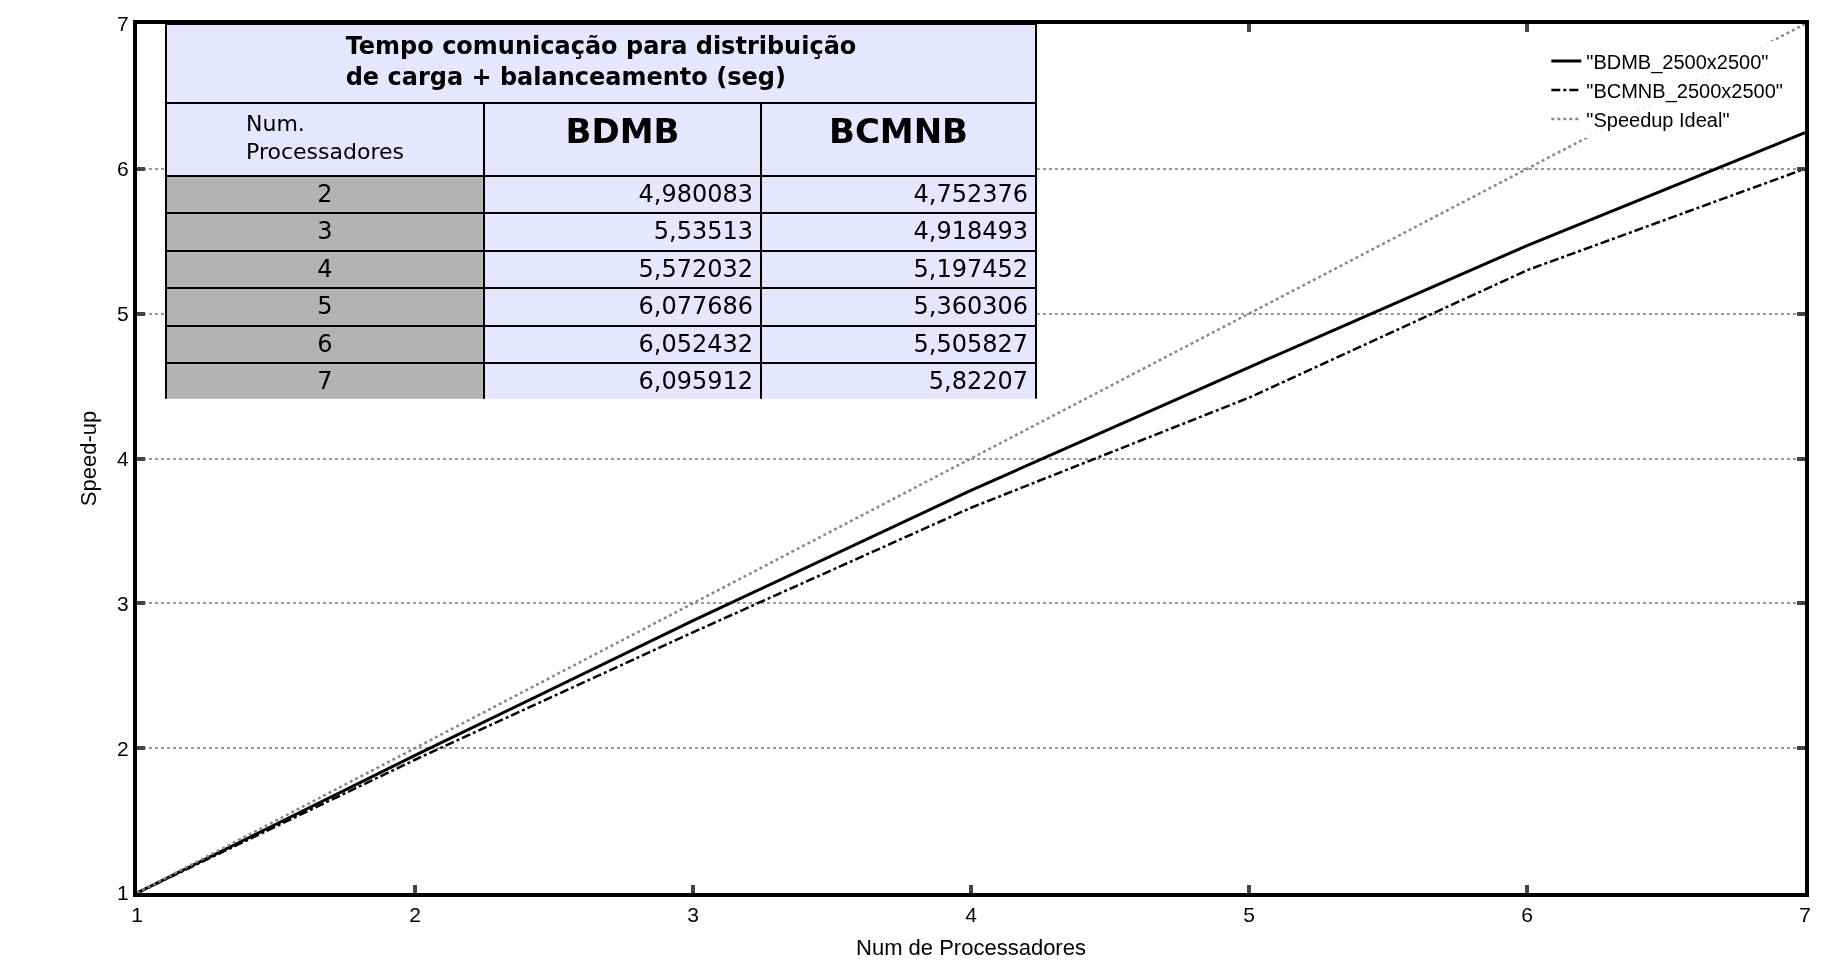  Describe the element at coordinates (695, 268) in the screenshot. I see `annotation: 5,572032` at that location.